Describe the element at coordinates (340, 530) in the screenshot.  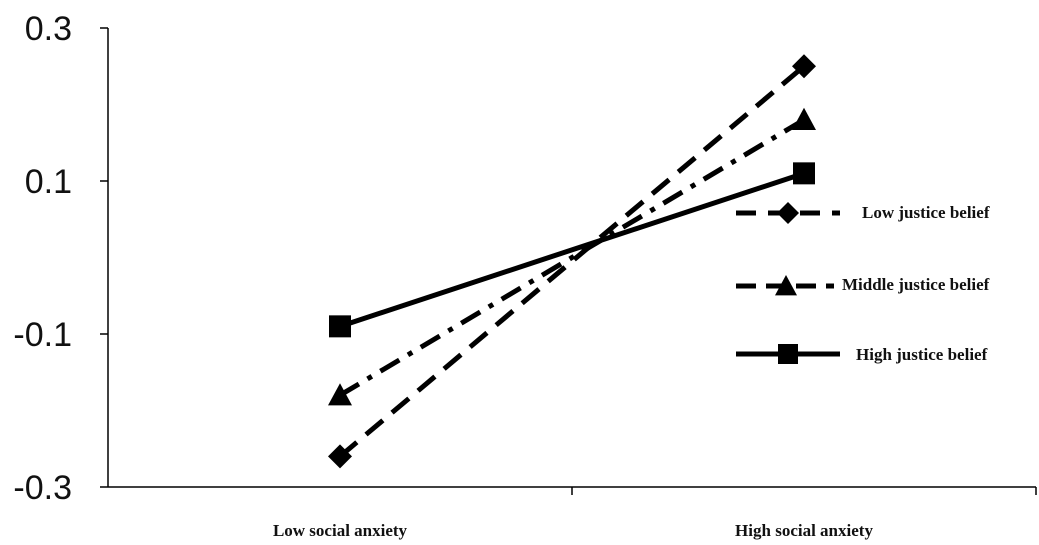
I see `x-category-label: Low social anxiety` at that location.